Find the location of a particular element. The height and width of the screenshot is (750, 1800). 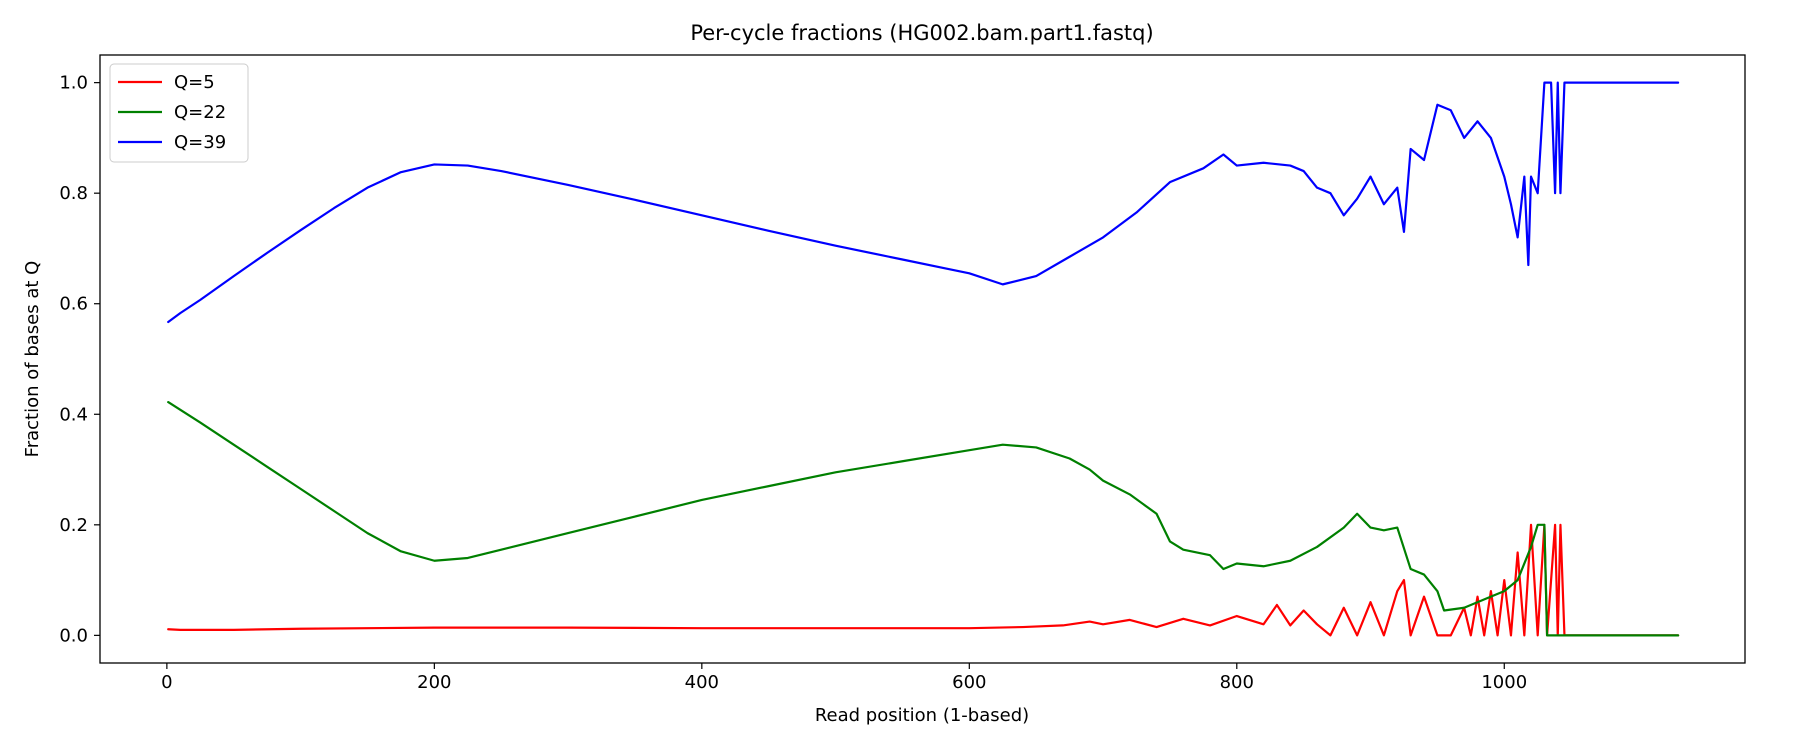

legend-box is located at coordinates (179, 113).